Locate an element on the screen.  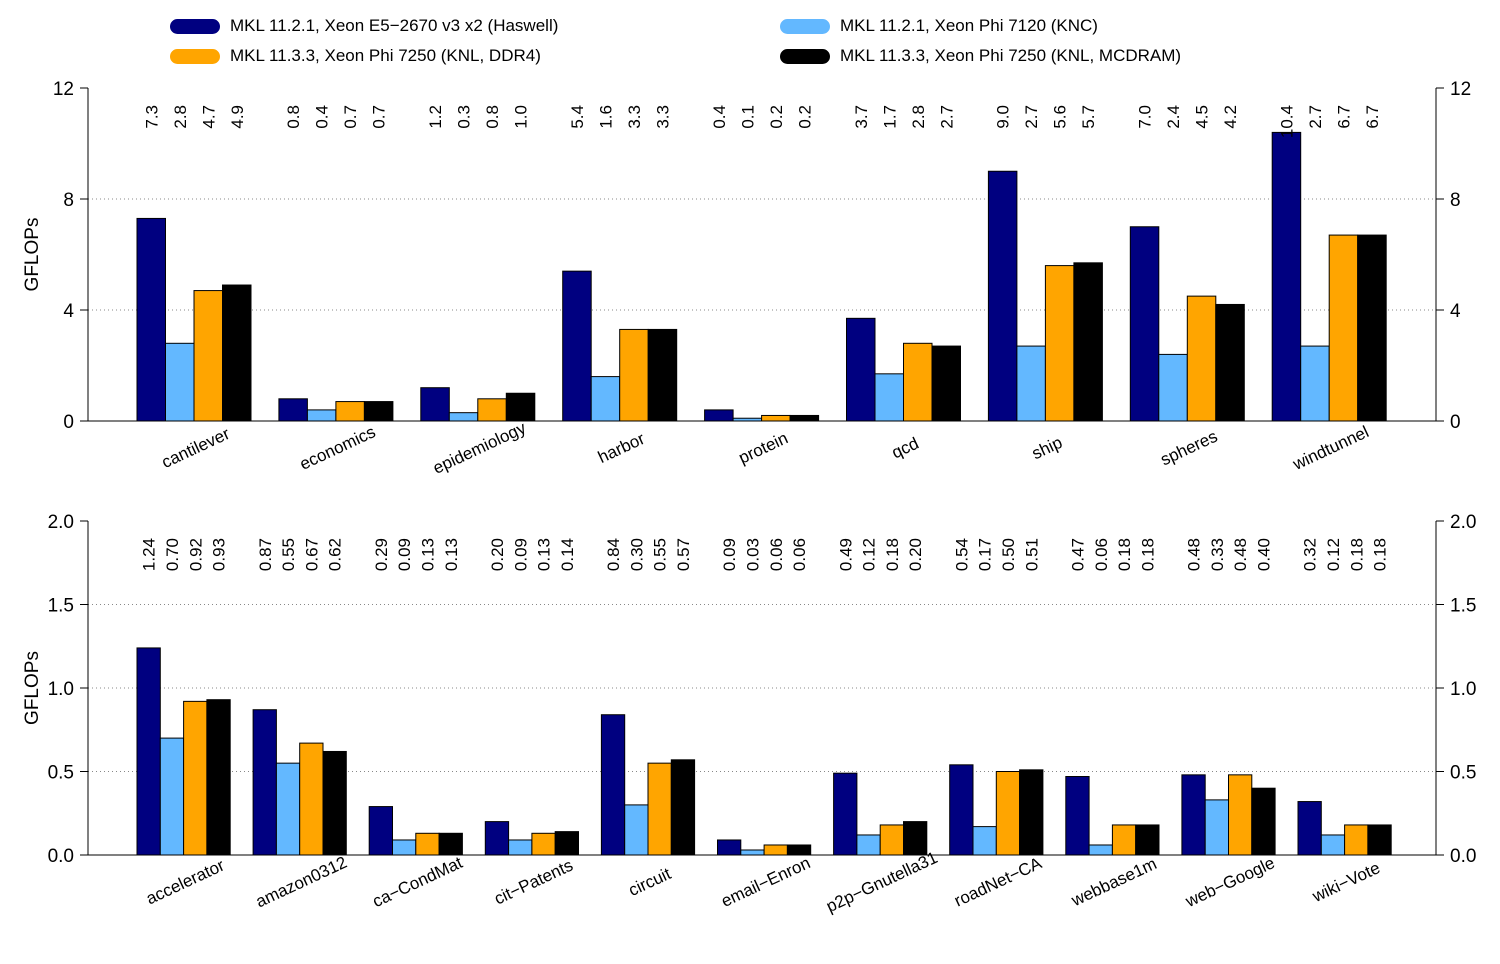
x-tick-label: cit−Patents is located at coordinates (533, 882).